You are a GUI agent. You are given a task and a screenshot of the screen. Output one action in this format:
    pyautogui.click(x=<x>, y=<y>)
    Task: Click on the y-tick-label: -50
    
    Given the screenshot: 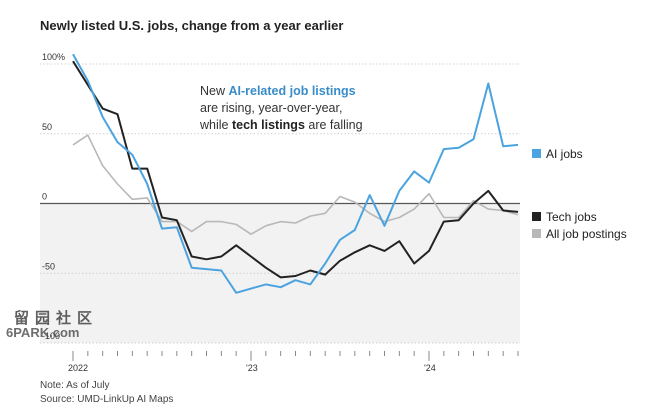 What is the action you would take?
    pyautogui.click(x=48, y=266)
    